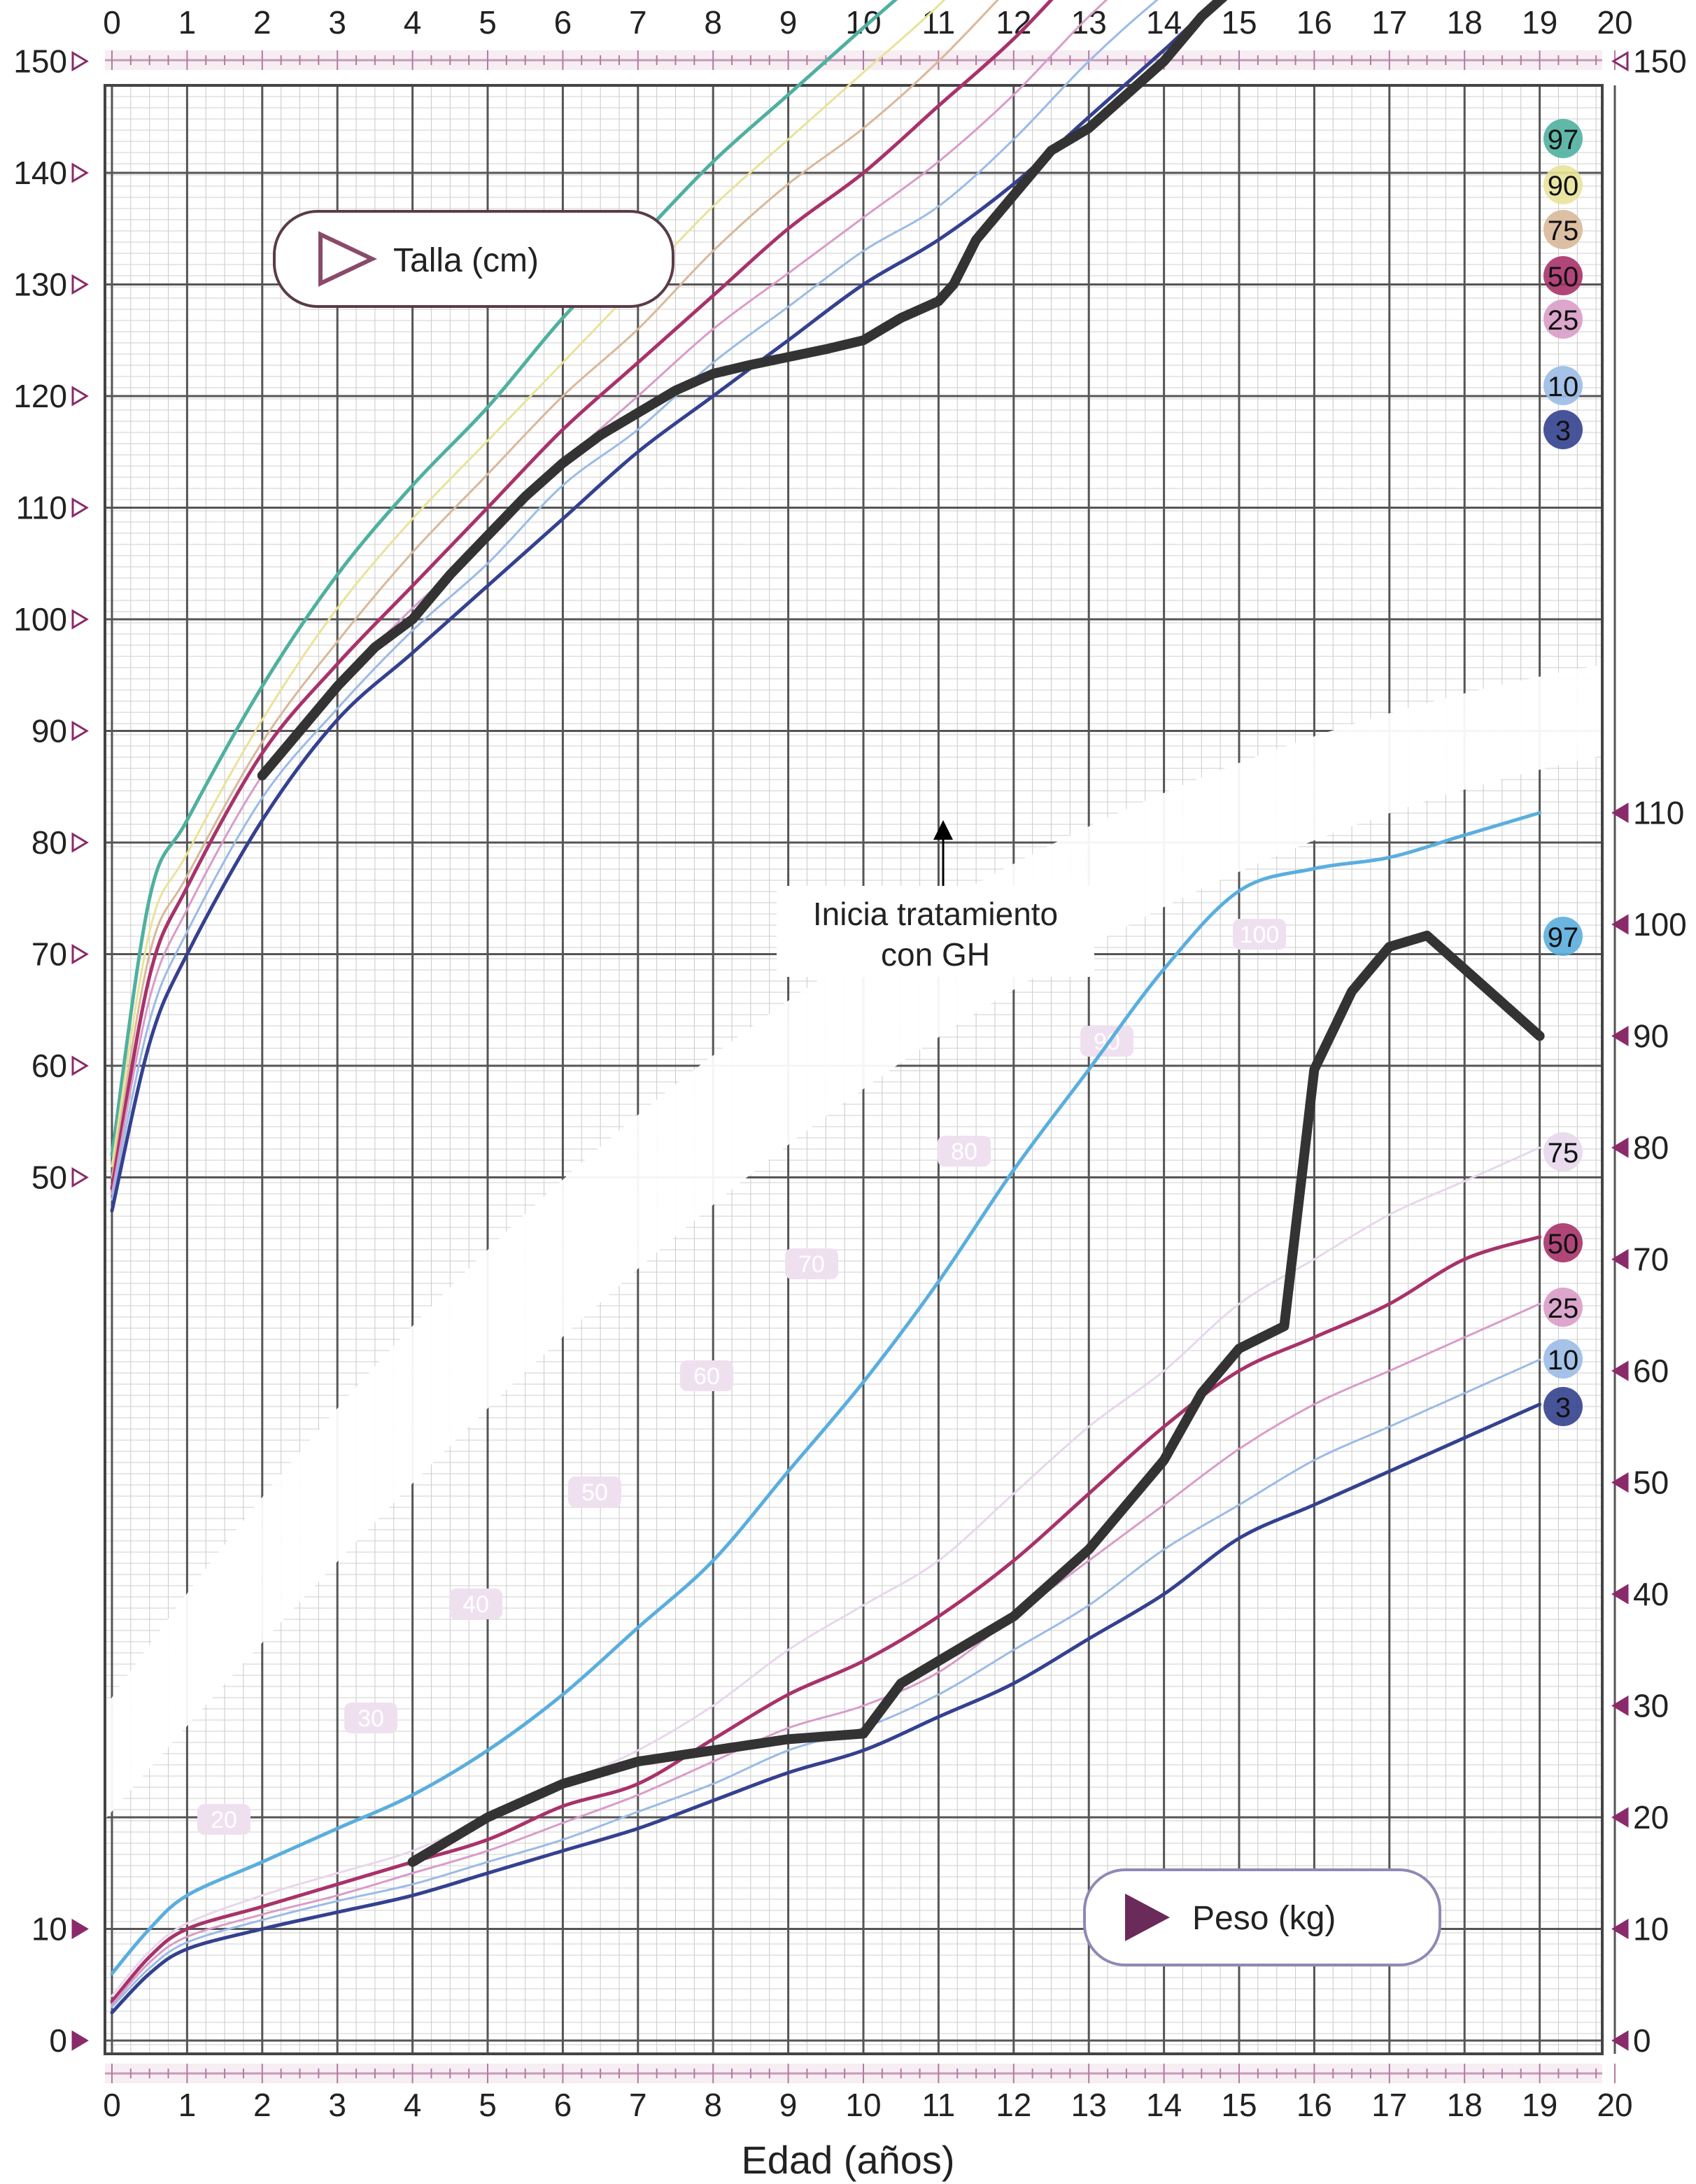 The height and width of the screenshot is (2184, 1696). I want to click on height-panel-label-text: Talla (cm), so click(466, 260).